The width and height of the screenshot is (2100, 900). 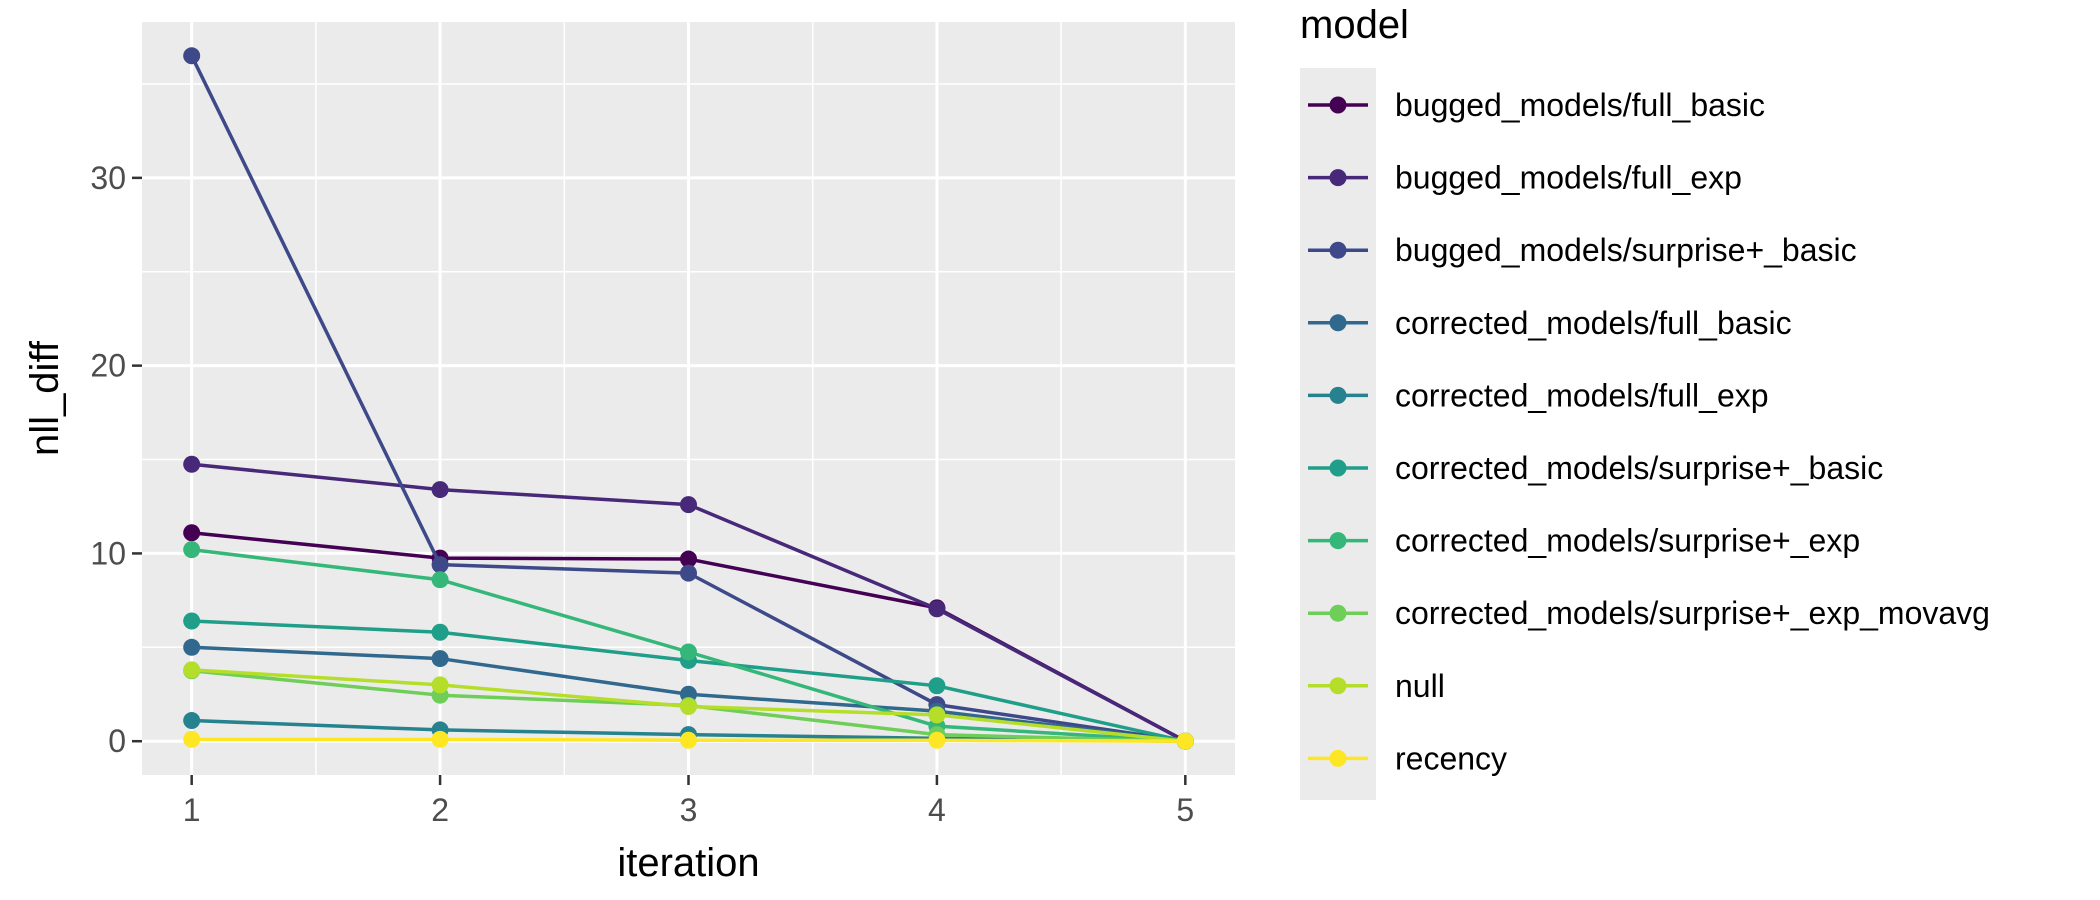 What do you see at coordinates (1376, 686) in the screenshot?
I see `legend-item: null` at bounding box center [1376, 686].